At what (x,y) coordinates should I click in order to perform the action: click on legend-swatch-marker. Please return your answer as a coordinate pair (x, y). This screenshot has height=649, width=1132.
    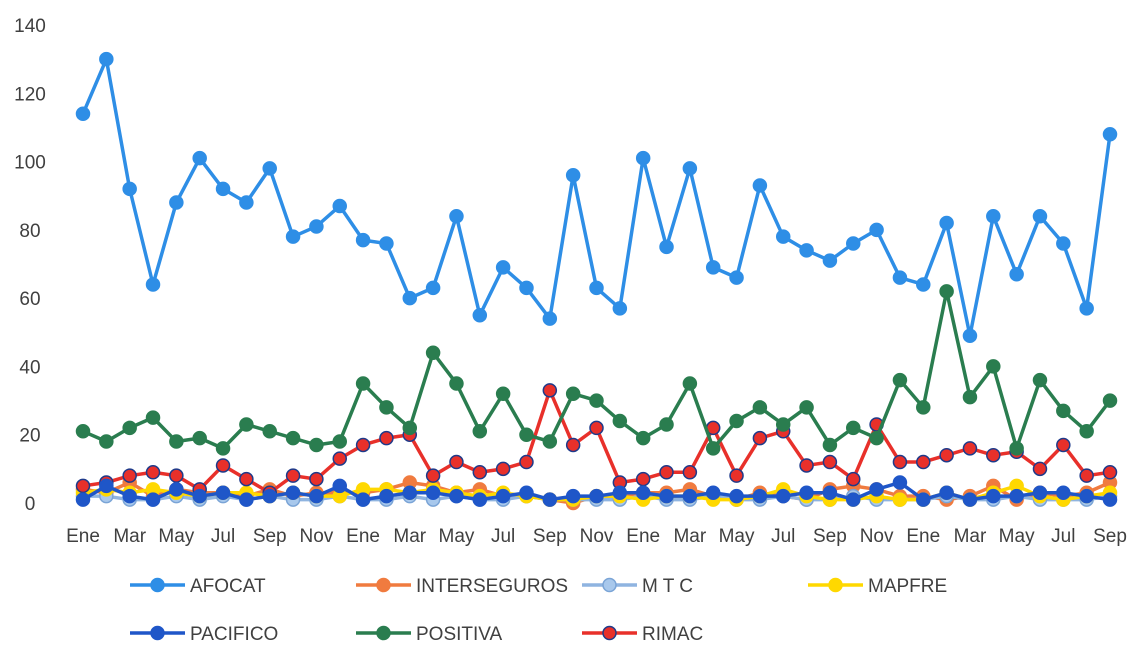
    Looking at the image, I should click on (157, 585).